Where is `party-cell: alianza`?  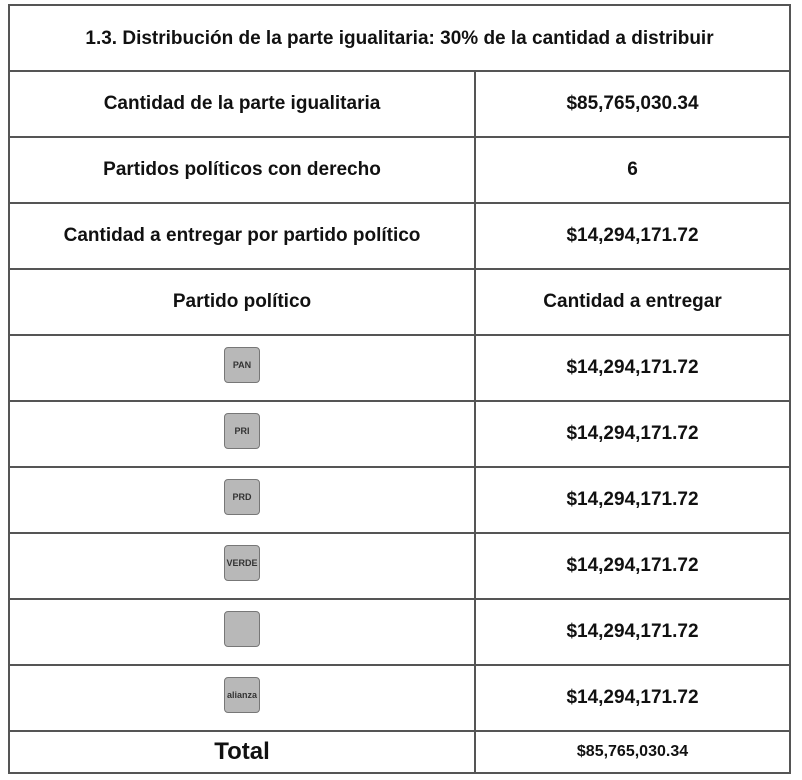 party-cell: alianza is located at coordinates (242, 698).